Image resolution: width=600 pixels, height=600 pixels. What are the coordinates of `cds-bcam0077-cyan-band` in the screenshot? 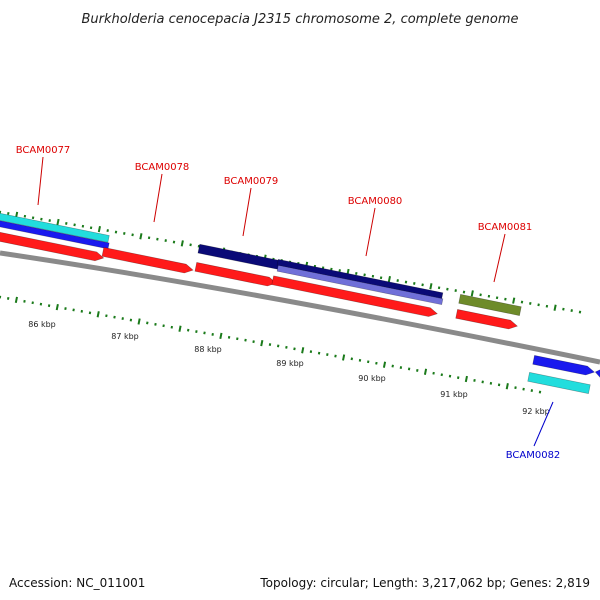 It's located at (55, 225).